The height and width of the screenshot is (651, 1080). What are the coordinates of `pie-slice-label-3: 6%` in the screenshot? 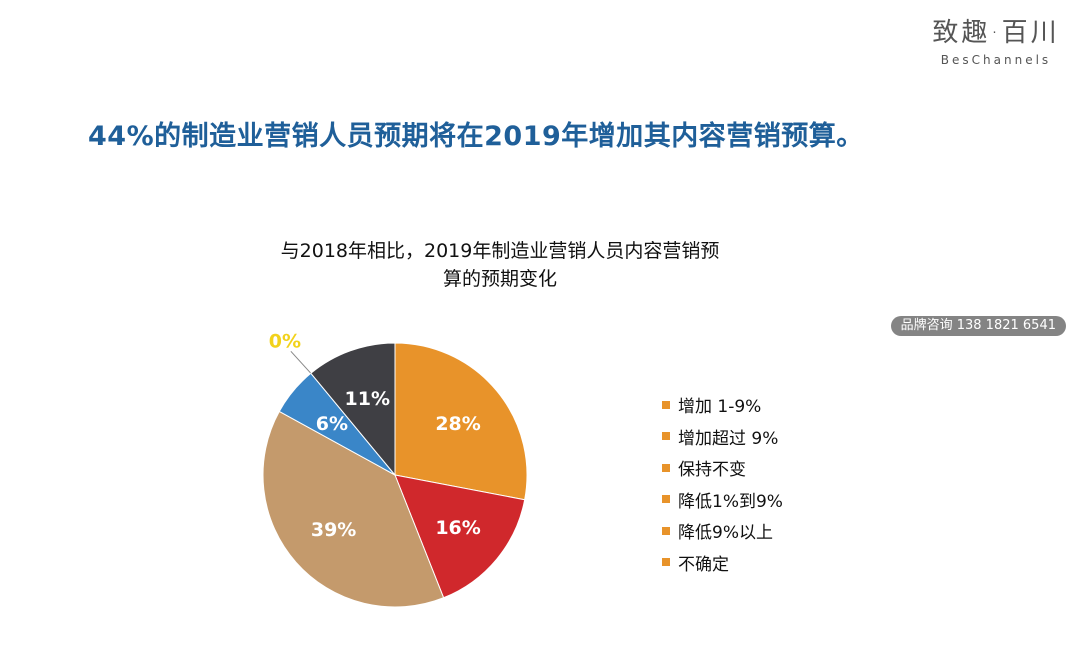 It's located at (332, 424).